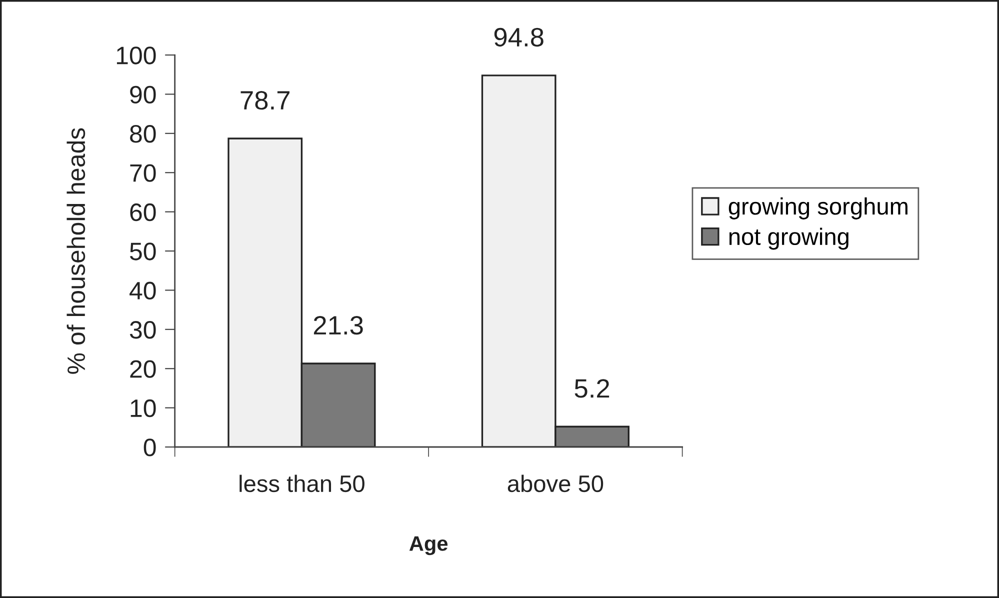 The height and width of the screenshot is (598, 999). I want to click on legend-label: growing sorghum, so click(818, 208).